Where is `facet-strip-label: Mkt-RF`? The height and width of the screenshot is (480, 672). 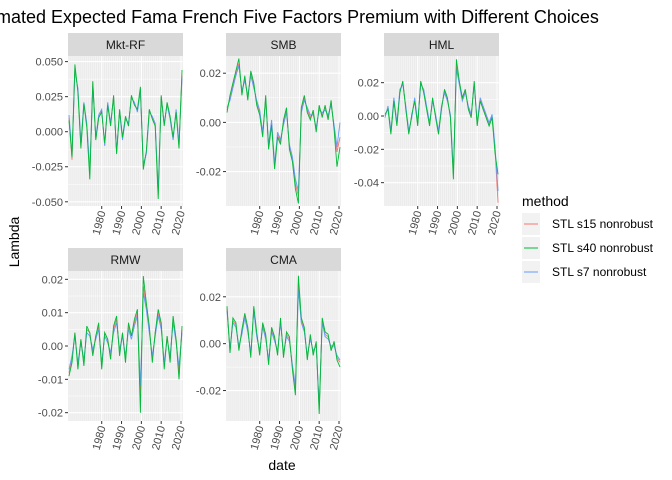
facet-strip-label: Mkt-RF is located at coordinates (125, 45).